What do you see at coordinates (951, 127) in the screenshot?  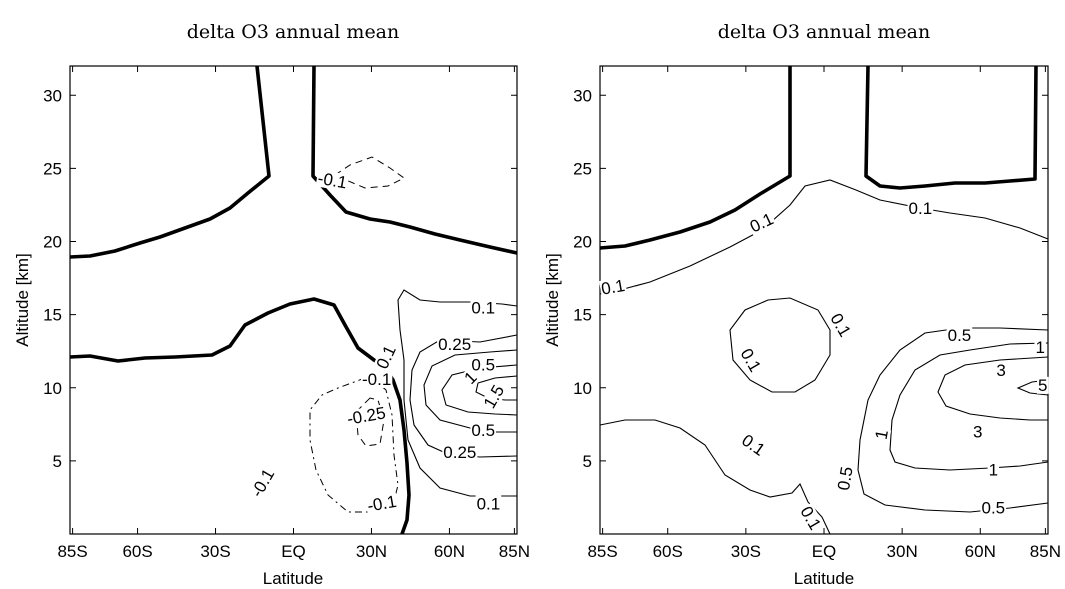 I see `right-zero-contour-nh` at bounding box center [951, 127].